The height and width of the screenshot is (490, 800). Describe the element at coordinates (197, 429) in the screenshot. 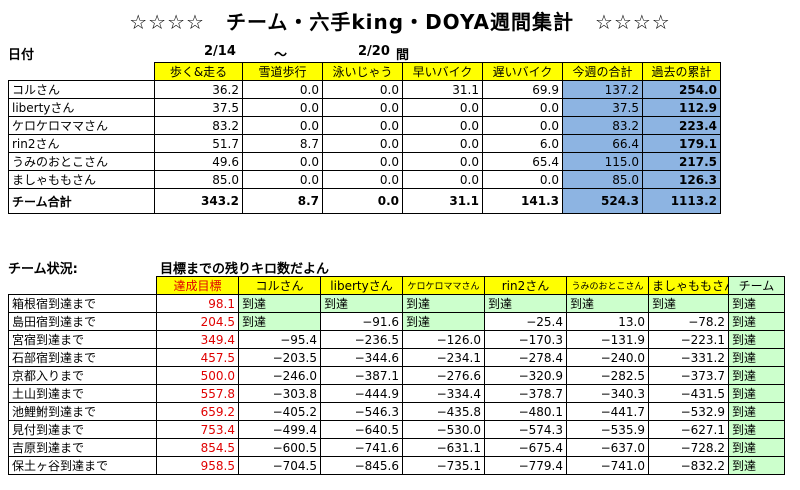

I see `goal-distance: 753.4` at that location.